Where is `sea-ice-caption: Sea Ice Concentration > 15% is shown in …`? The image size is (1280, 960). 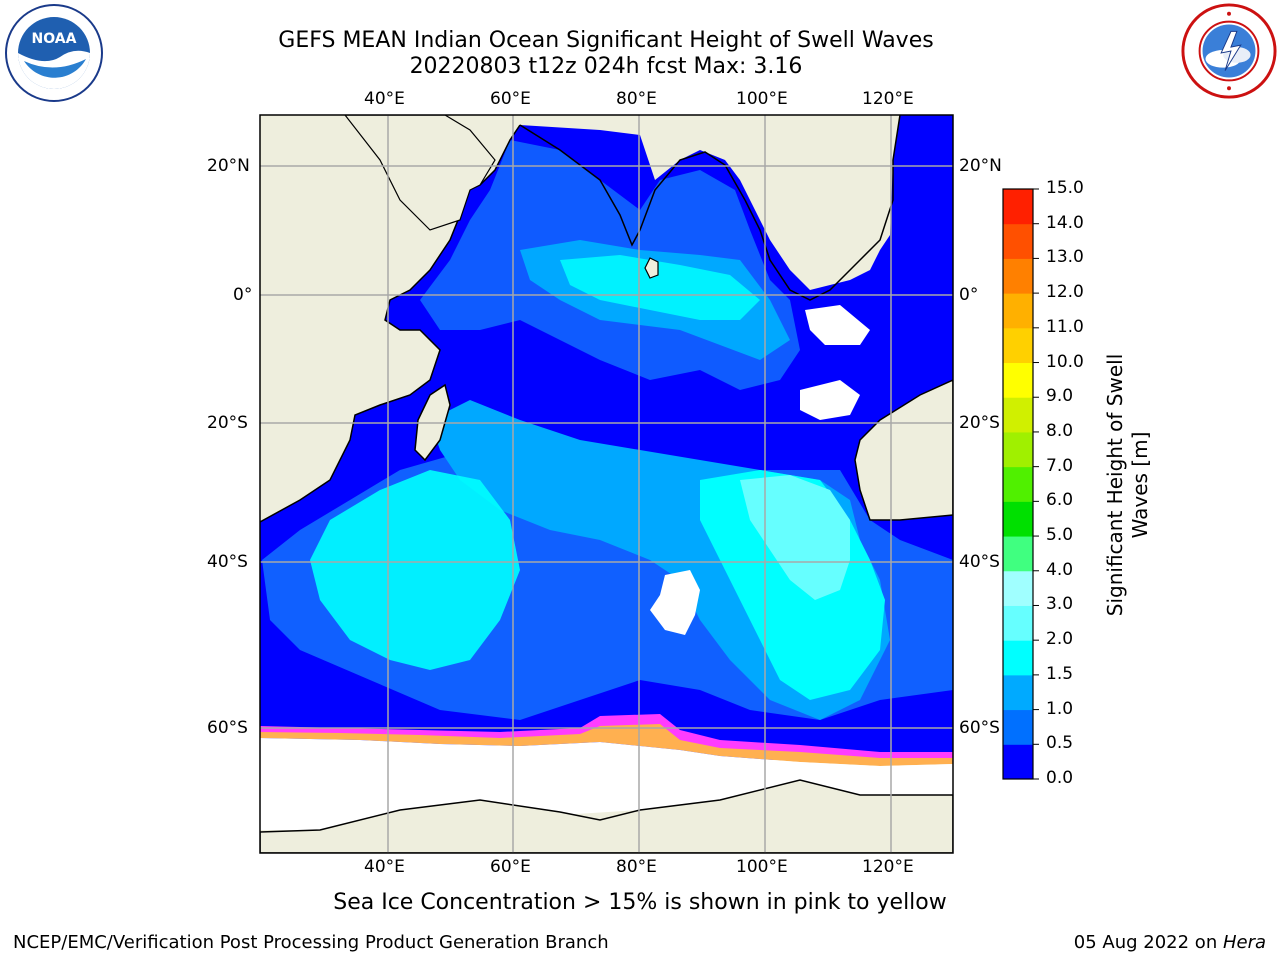 sea-ice-caption: Sea Ice Concentration > 15% is shown in … is located at coordinates (640, 902).